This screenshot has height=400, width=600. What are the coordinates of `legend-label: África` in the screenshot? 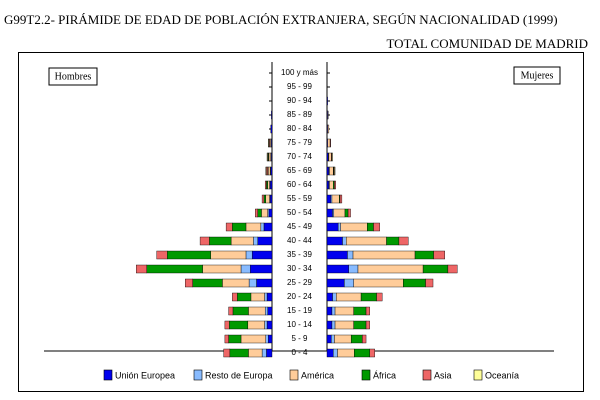 It's located at (384, 375).